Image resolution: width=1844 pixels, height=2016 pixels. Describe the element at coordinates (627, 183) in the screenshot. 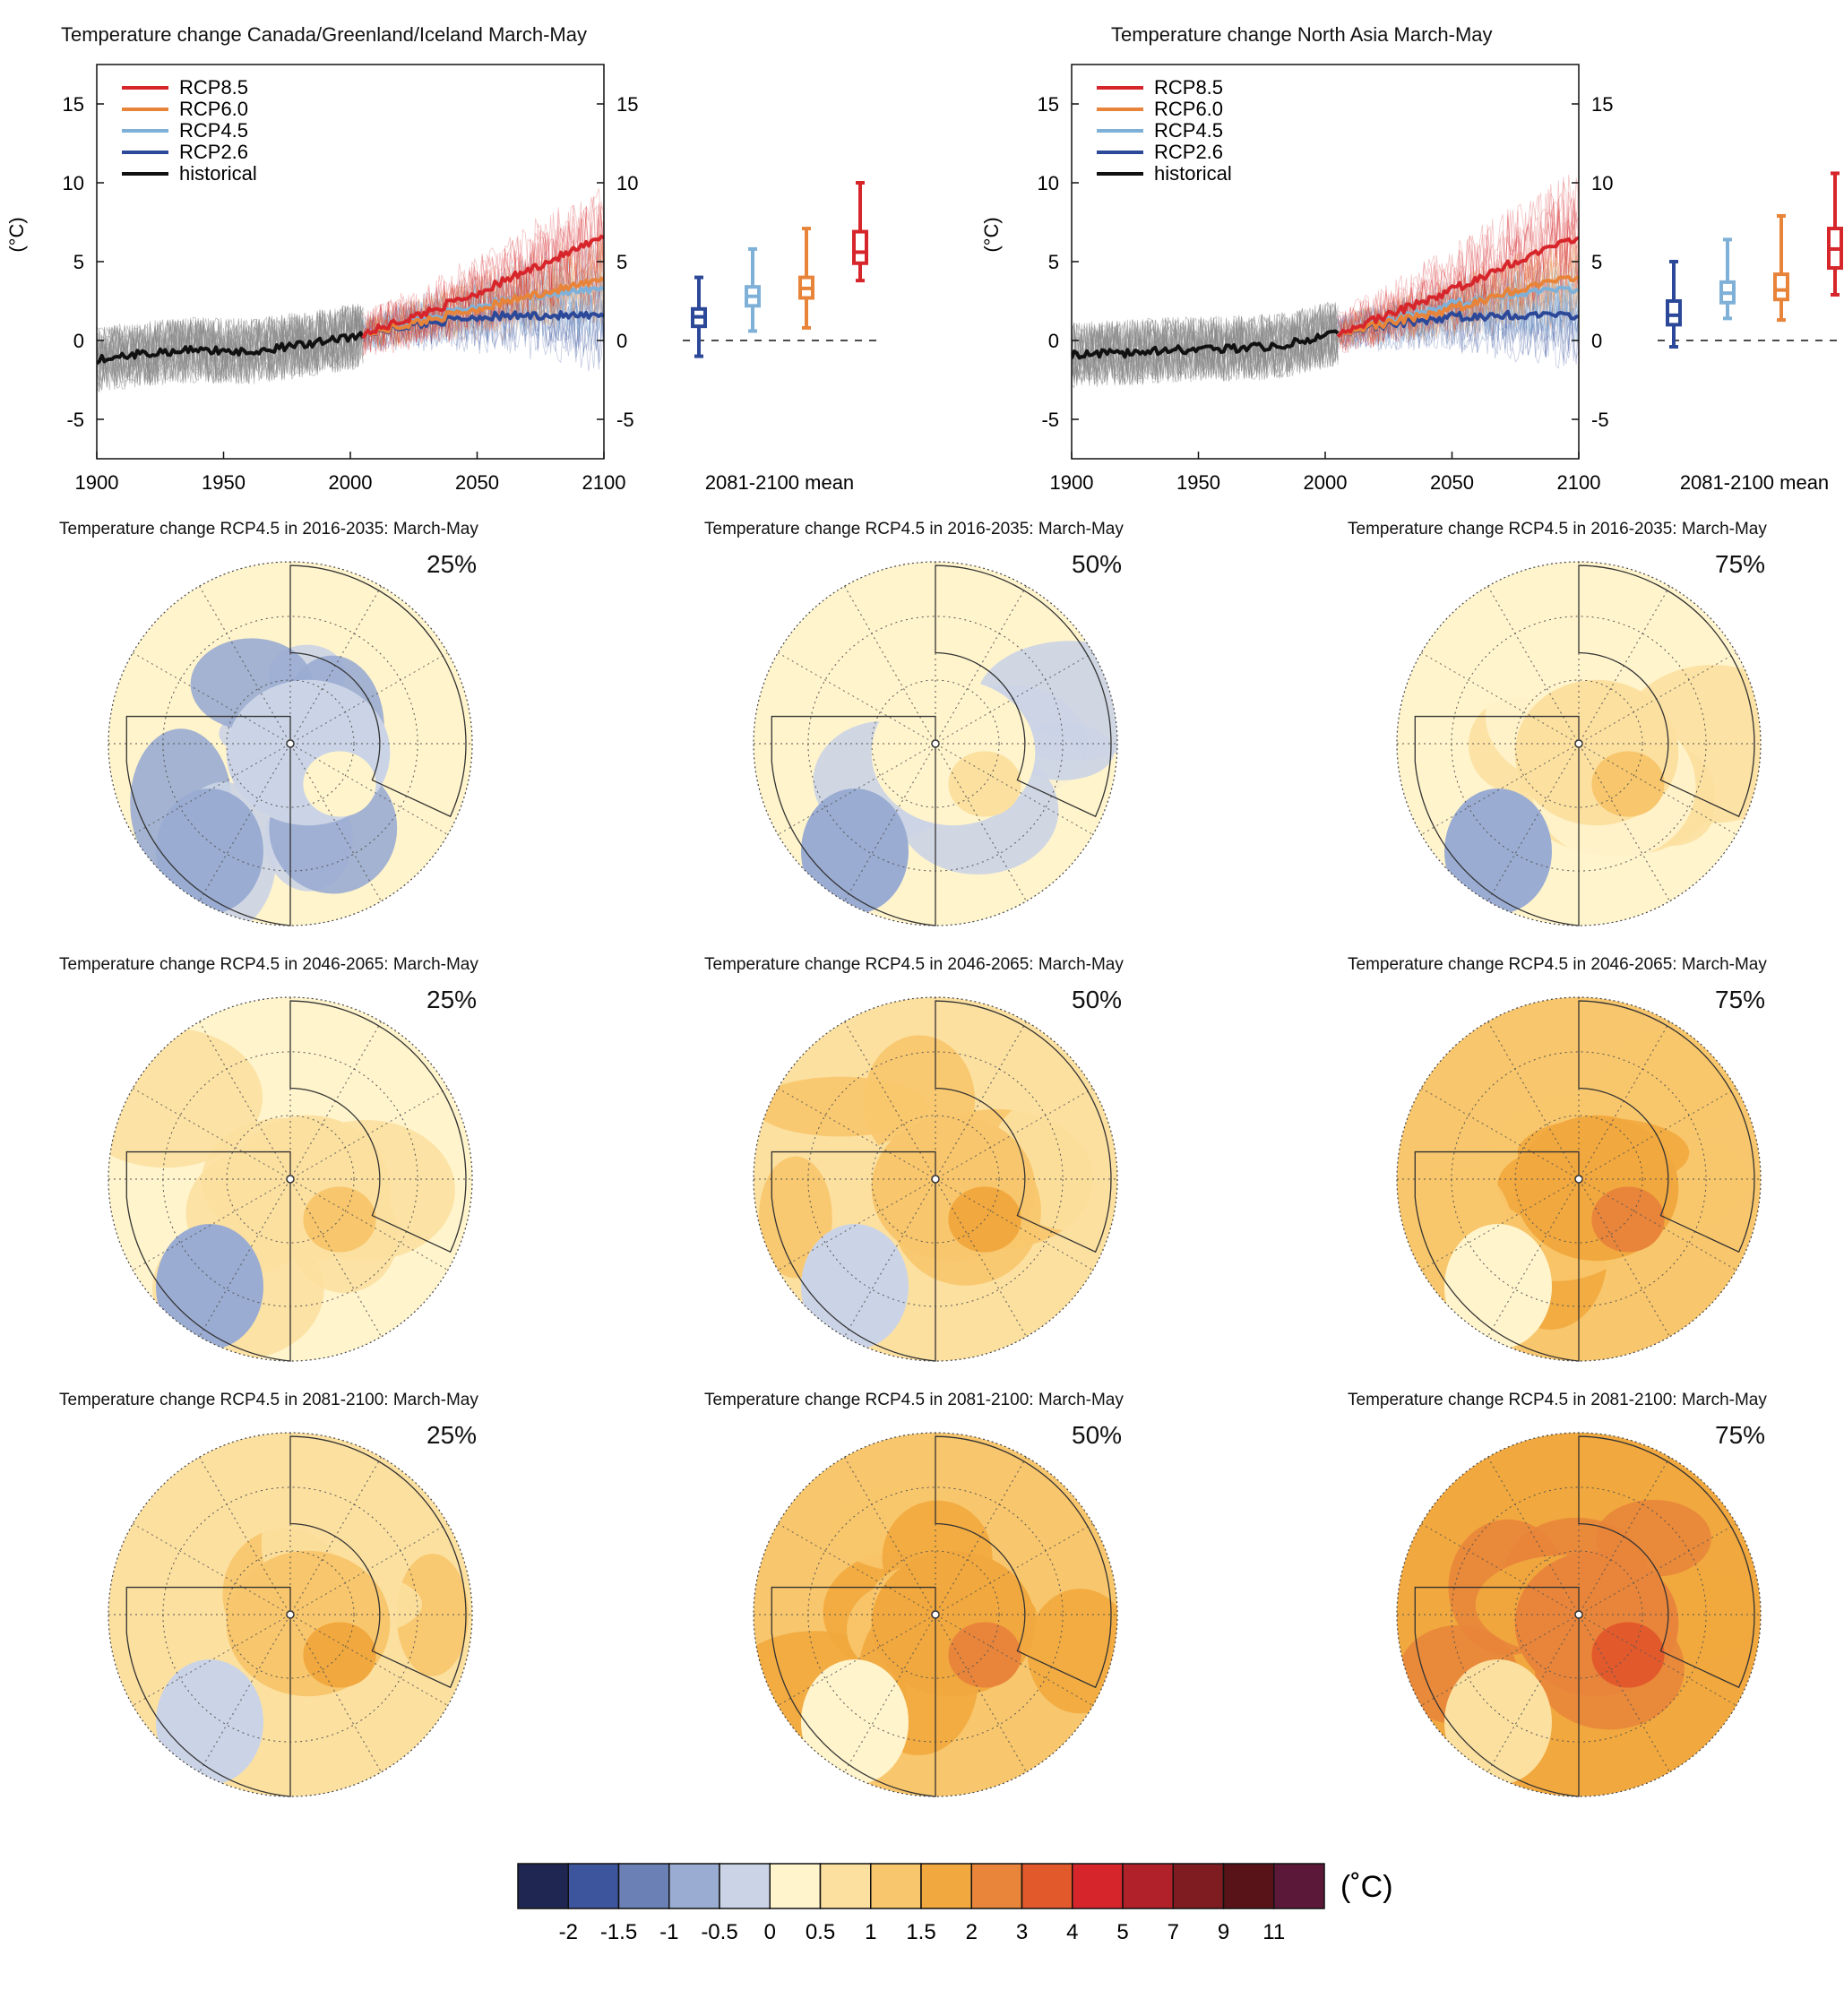

I see `y-tick-label-right: 10` at that location.